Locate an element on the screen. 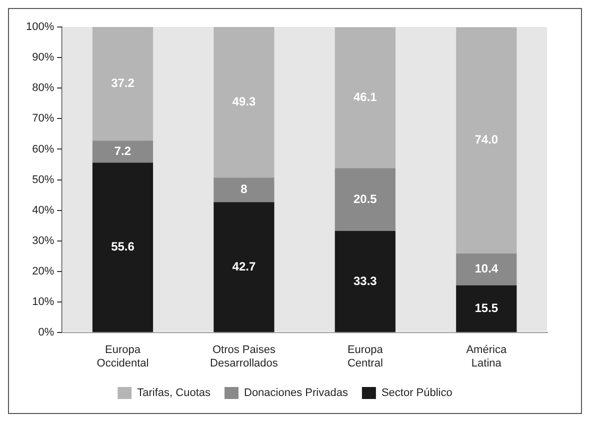  data-label: 55.6 is located at coordinates (123, 247).